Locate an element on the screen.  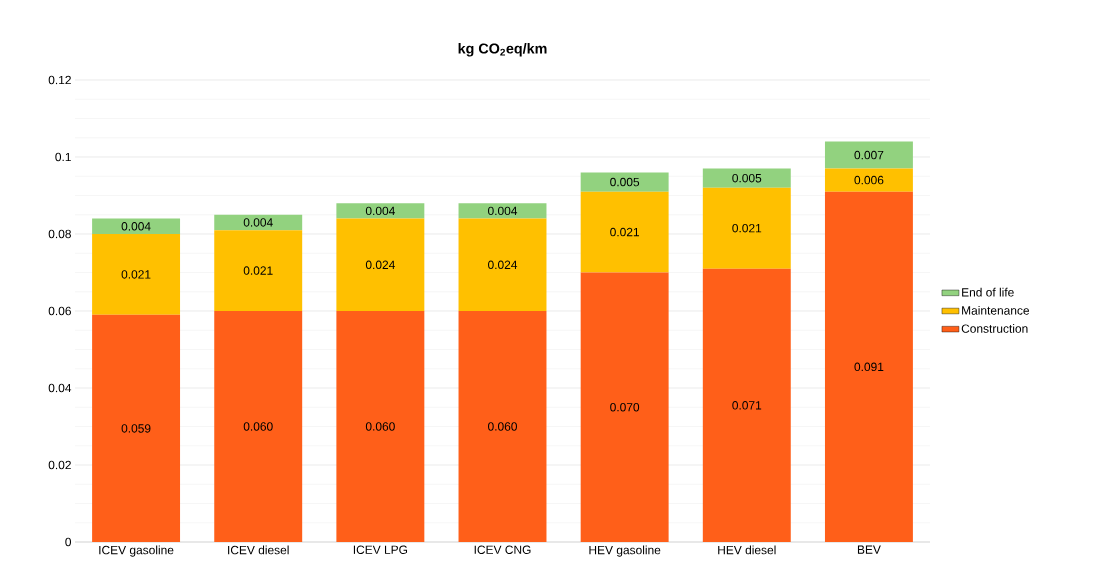
legend-label: Construction is located at coordinates (994, 328).